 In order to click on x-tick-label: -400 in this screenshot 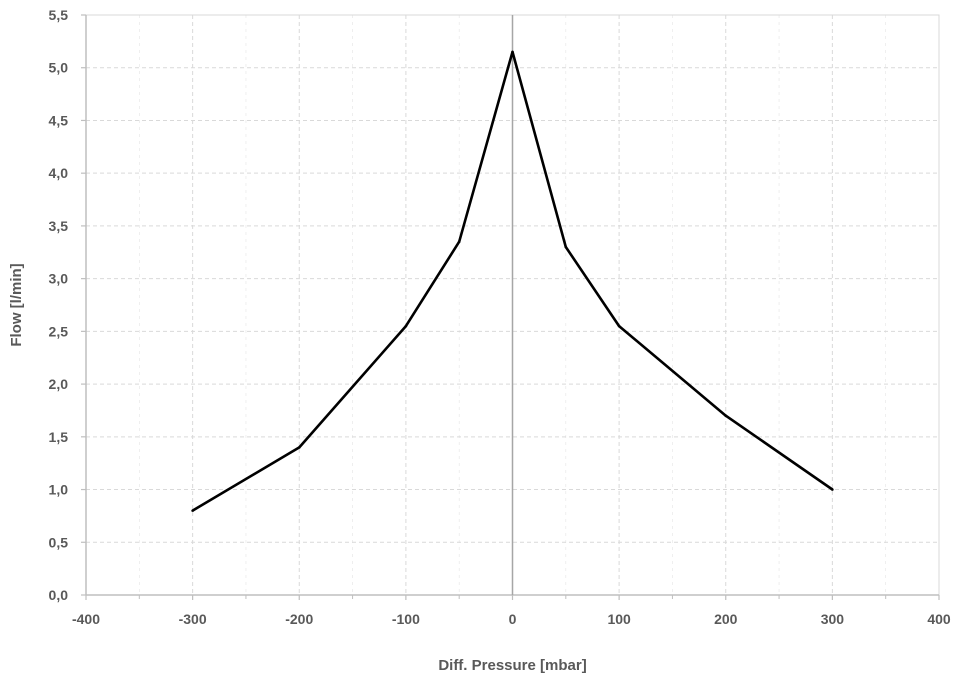, I will do `click(86, 619)`.